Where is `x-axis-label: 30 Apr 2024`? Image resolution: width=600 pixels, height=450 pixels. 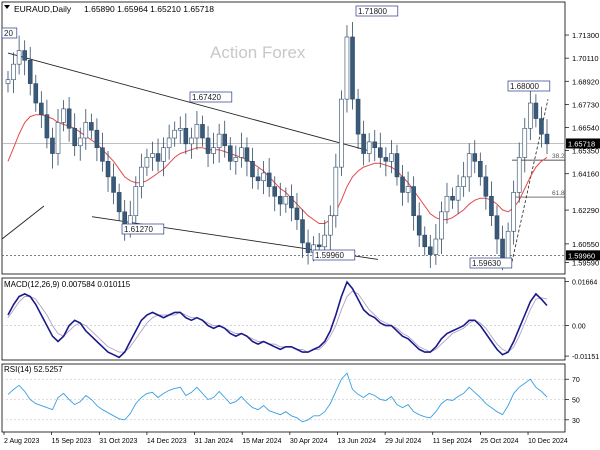
x-axis-label: 30 Apr 2024 is located at coordinates (309, 441).